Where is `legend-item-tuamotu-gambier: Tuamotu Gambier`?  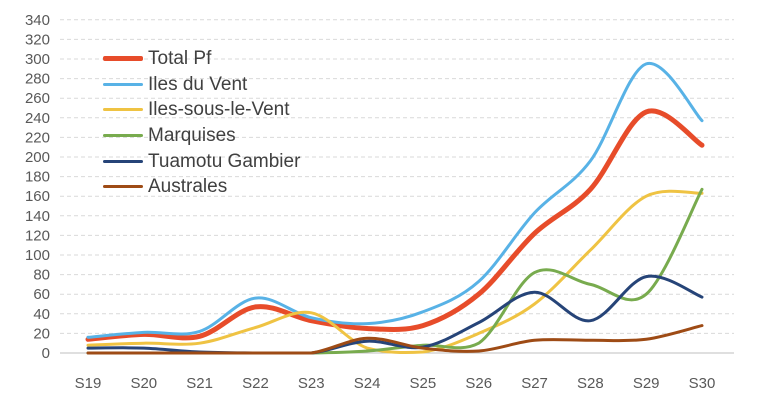
legend-item-tuamotu-gambier: Tuamotu Gambier is located at coordinates (201, 161).